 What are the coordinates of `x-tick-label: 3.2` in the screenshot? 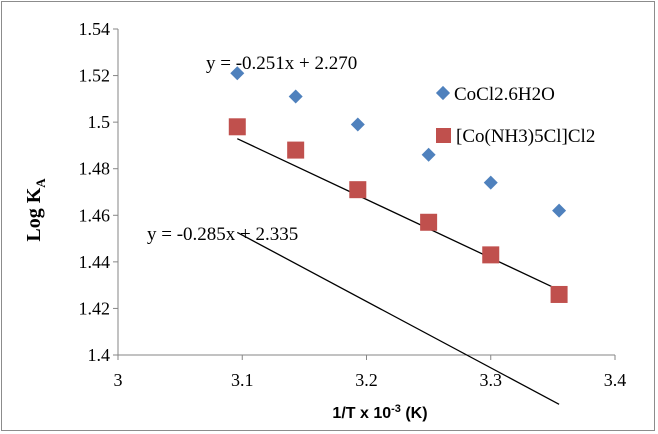 It's located at (366, 380).